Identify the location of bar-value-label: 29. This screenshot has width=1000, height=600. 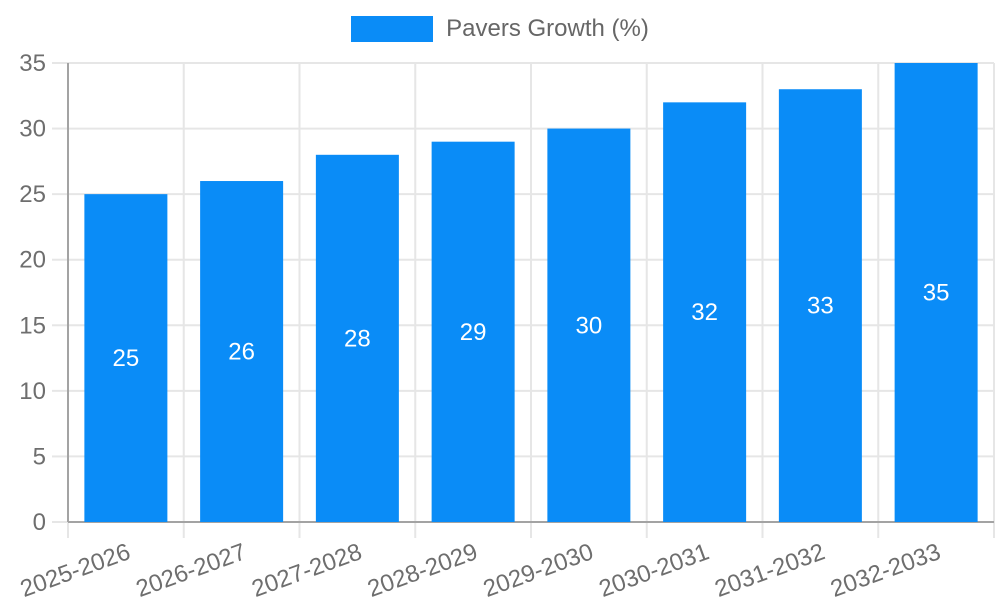
(473, 332).